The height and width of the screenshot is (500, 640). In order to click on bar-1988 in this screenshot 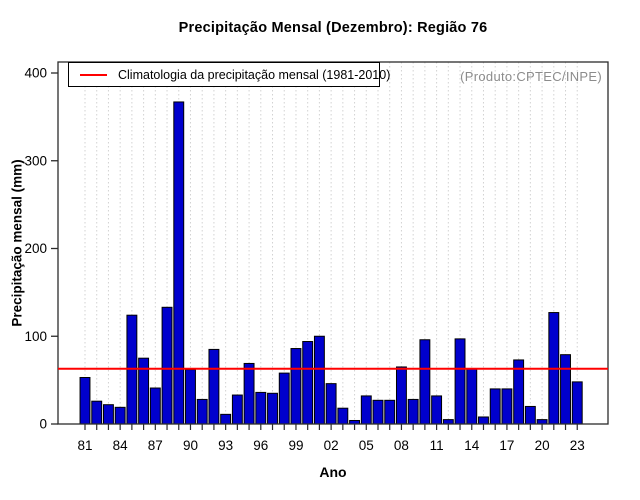, I will do `click(167, 365)`.